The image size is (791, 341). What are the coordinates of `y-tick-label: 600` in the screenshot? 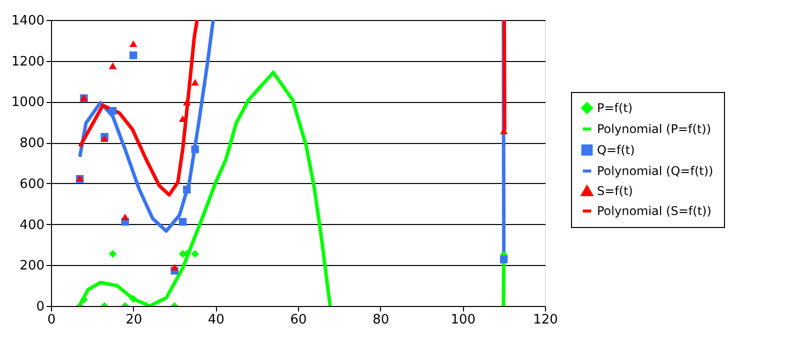 It's located at (32, 184).